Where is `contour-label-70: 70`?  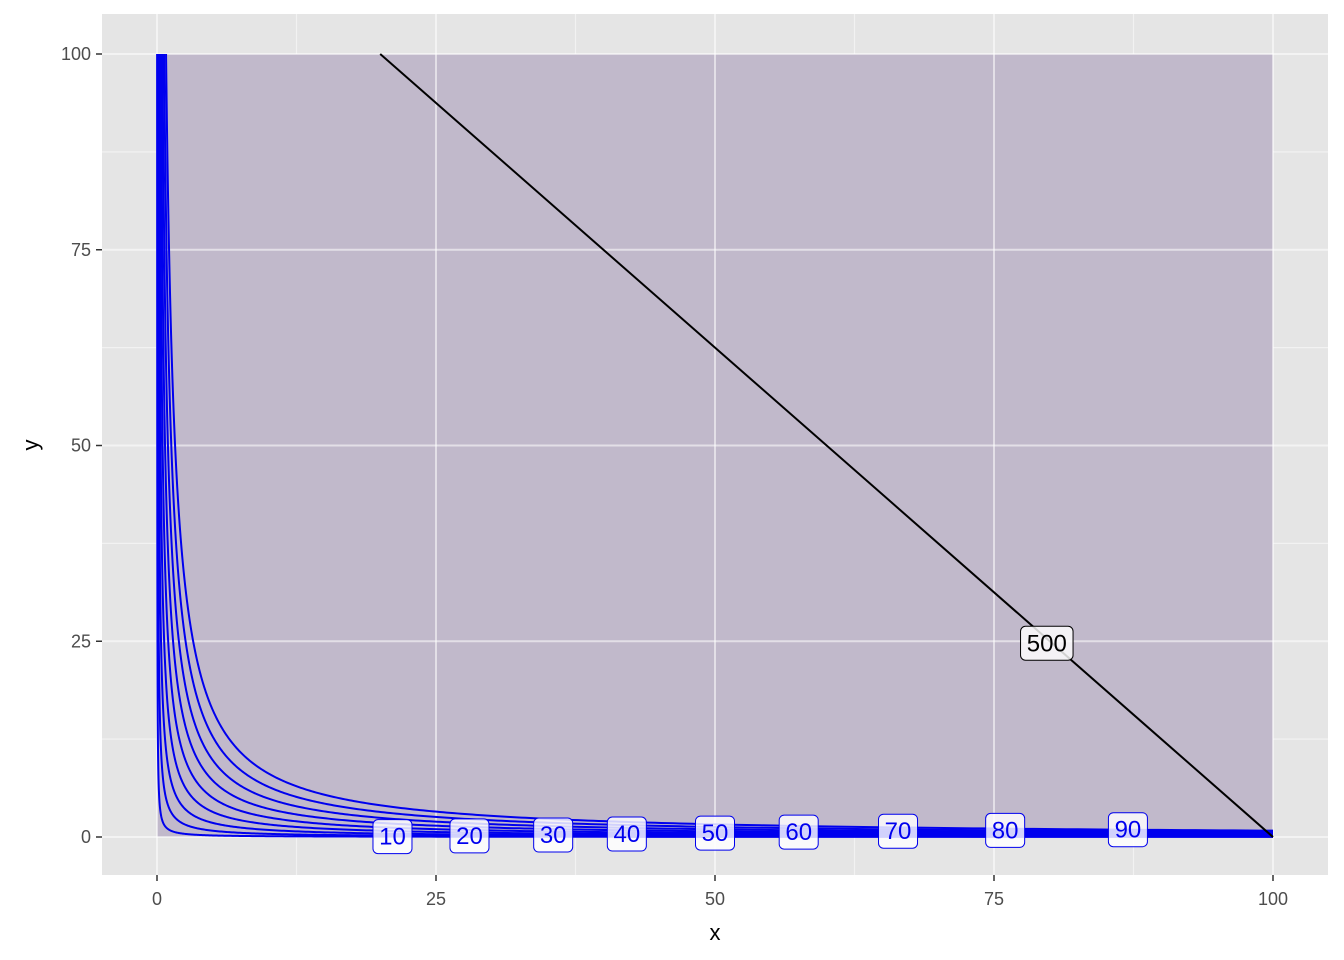
contour-label-70: 70 is located at coordinates (898, 831).